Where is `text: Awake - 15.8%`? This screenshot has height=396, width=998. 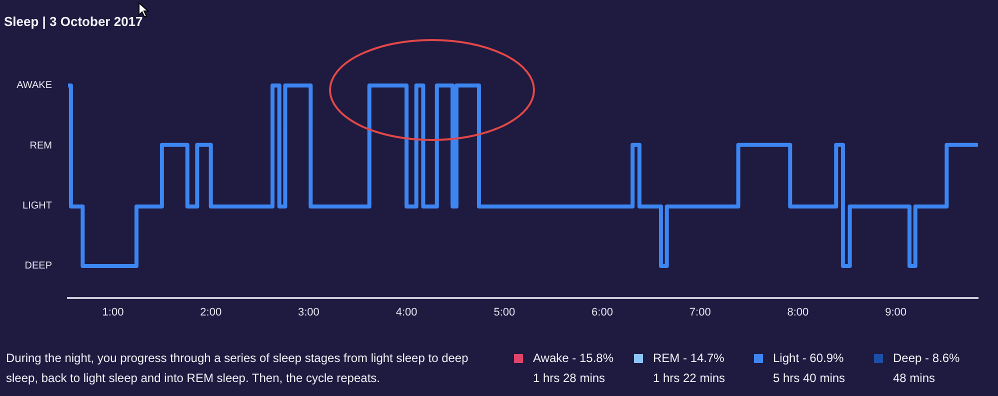 text: Awake - 15.8% is located at coordinates (573, 358).